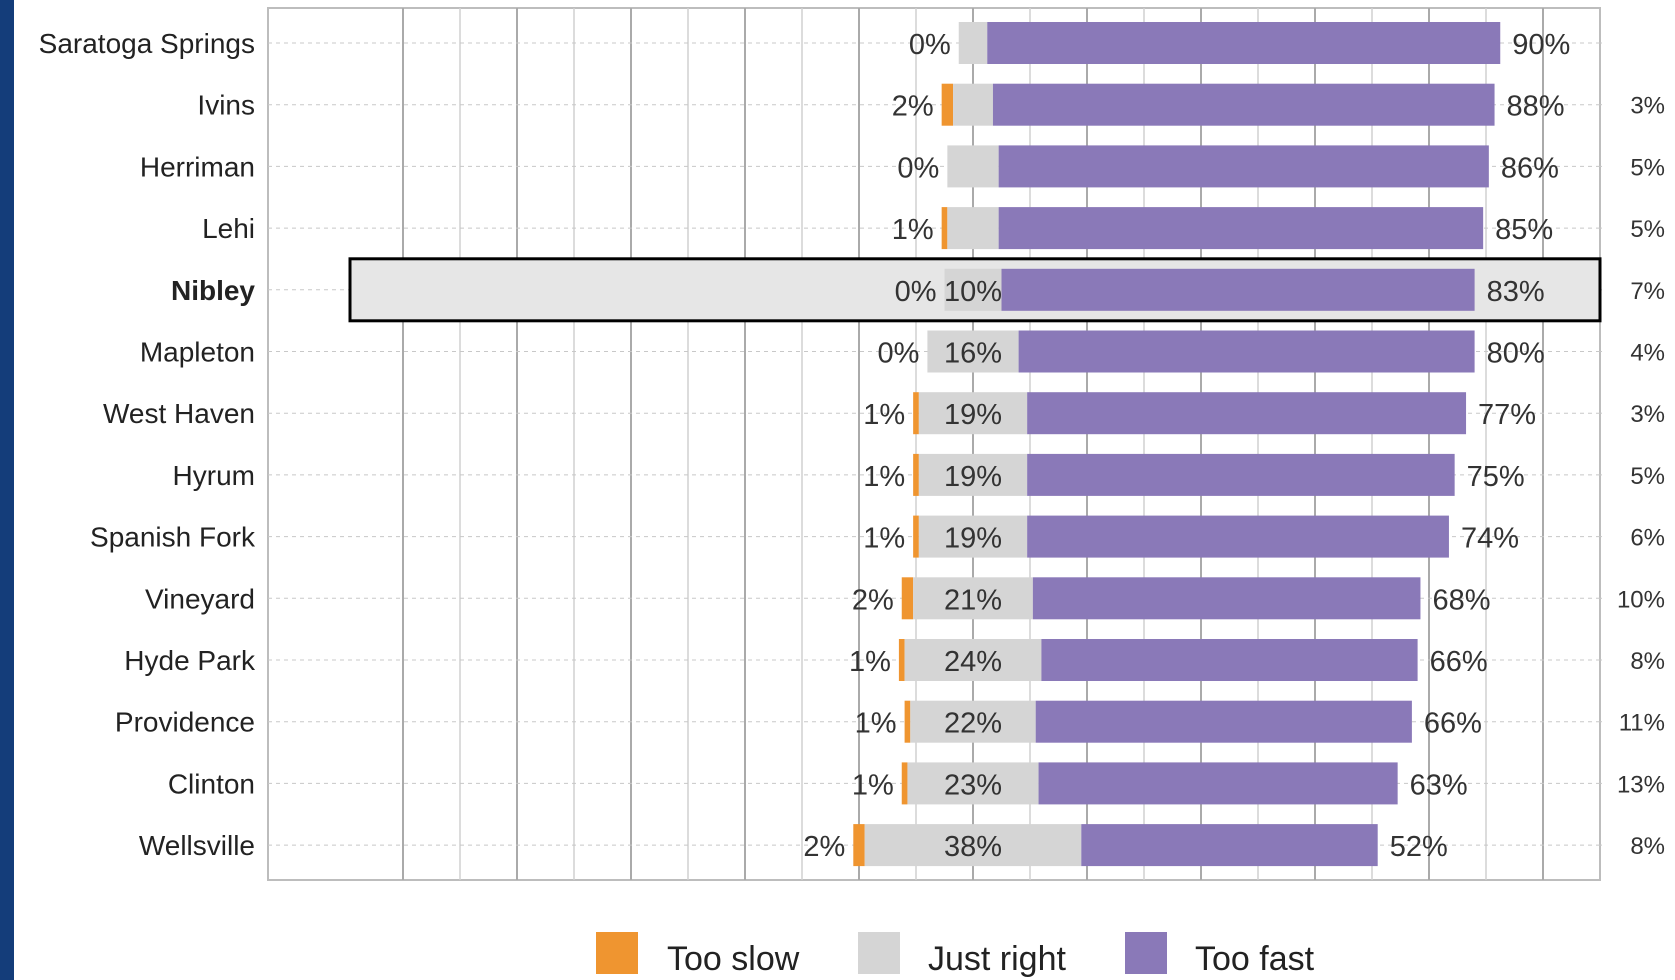 The image size is (1675, 980). What do you see at coordinates (876, 724) in the screenshot?
I see `too-slow-value-11: 1%` at bounding box center [876, 724].